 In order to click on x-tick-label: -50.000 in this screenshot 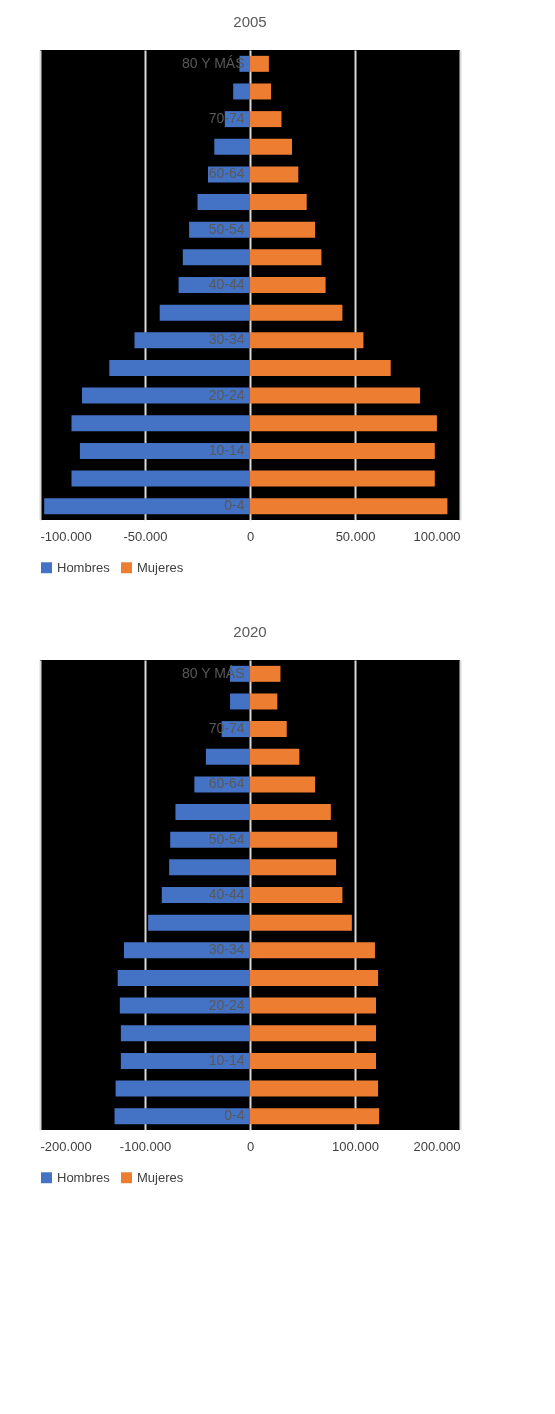, I will do `click(145, 536)`.